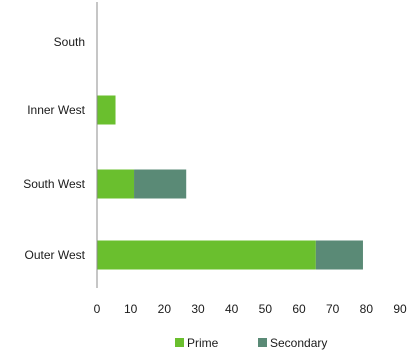  What do you see at coordinates (339, 255) in the screenshot?
I see `bar-secondary-outer-west` at bounding box center [339, 255].